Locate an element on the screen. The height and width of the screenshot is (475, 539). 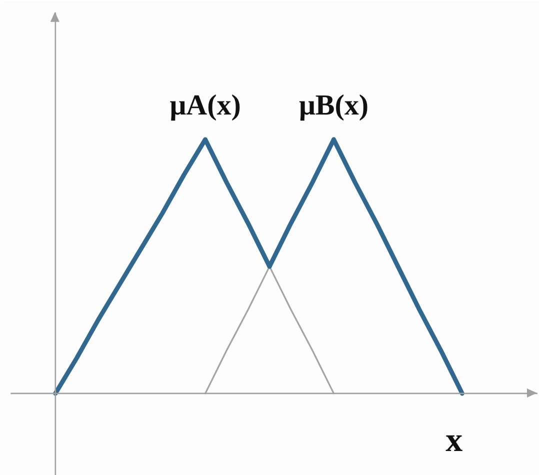
series-label: μB(x) is located at coordinates (333, 105).